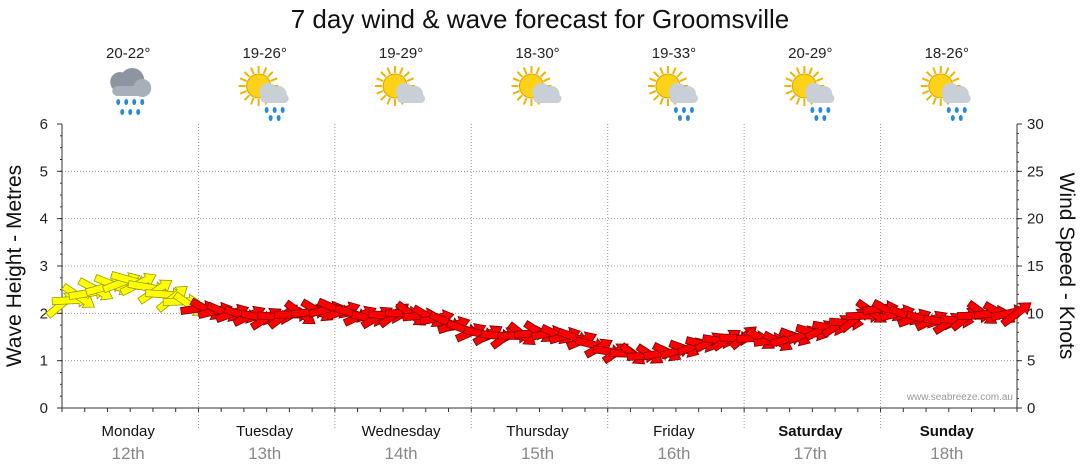  What do you see at coordinates (264, 453) in the screenshot?
I see `date-label: 13th` at bounding box center [264, 453].